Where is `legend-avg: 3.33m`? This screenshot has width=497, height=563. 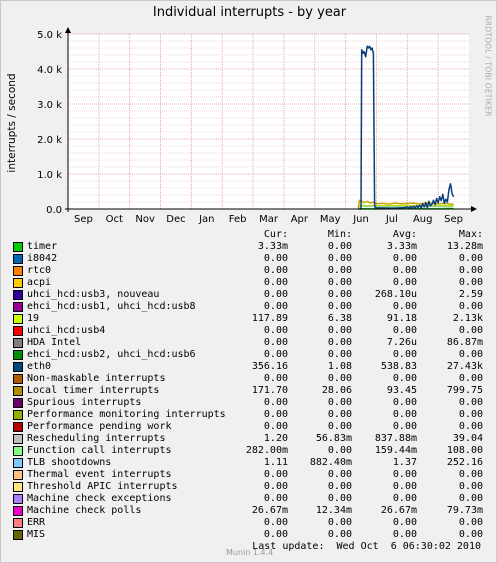 legend-avg: 3.33m is located at coordinates (401, 246).